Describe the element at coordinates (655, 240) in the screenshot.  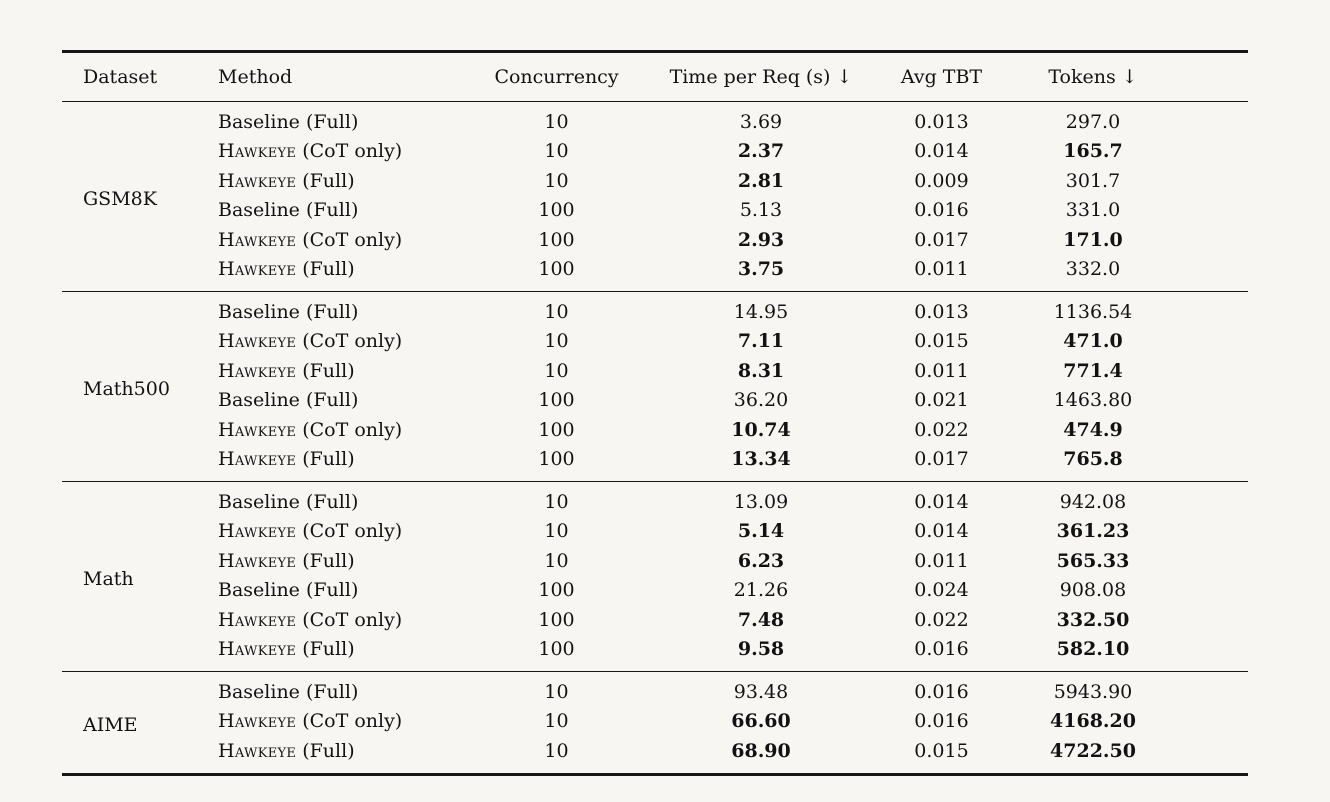
I see `table-row: Hawkeye (CoT only) 100 2.93 0.017 171.0` at that location.